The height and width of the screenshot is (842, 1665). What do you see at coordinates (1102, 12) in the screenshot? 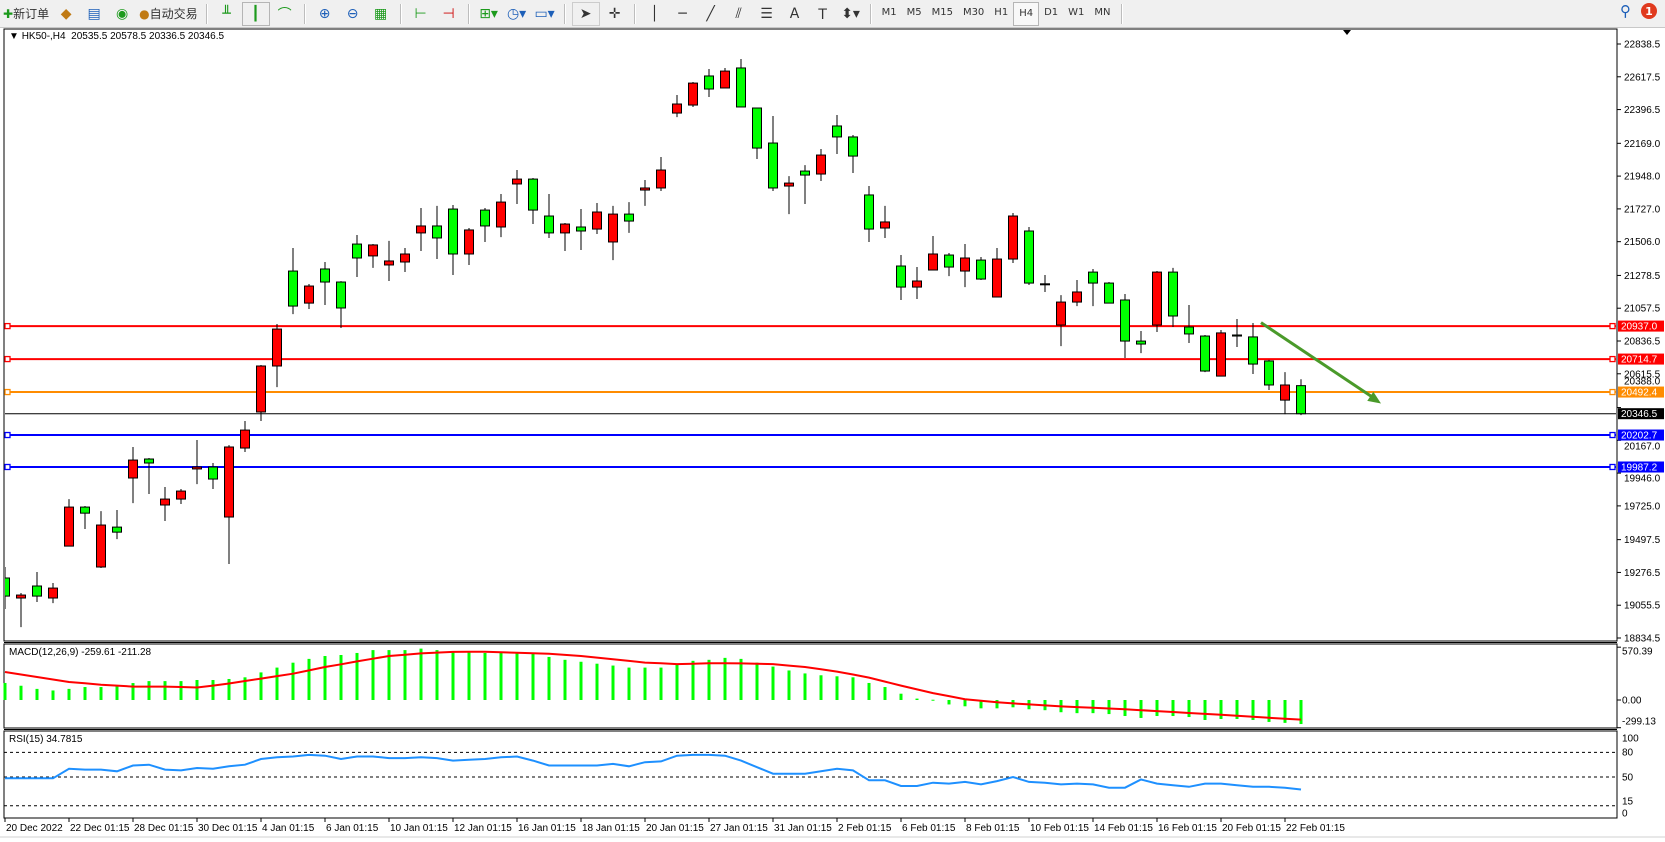
I see `timeframe-mn: MN` at bounding box center [1102, 12].